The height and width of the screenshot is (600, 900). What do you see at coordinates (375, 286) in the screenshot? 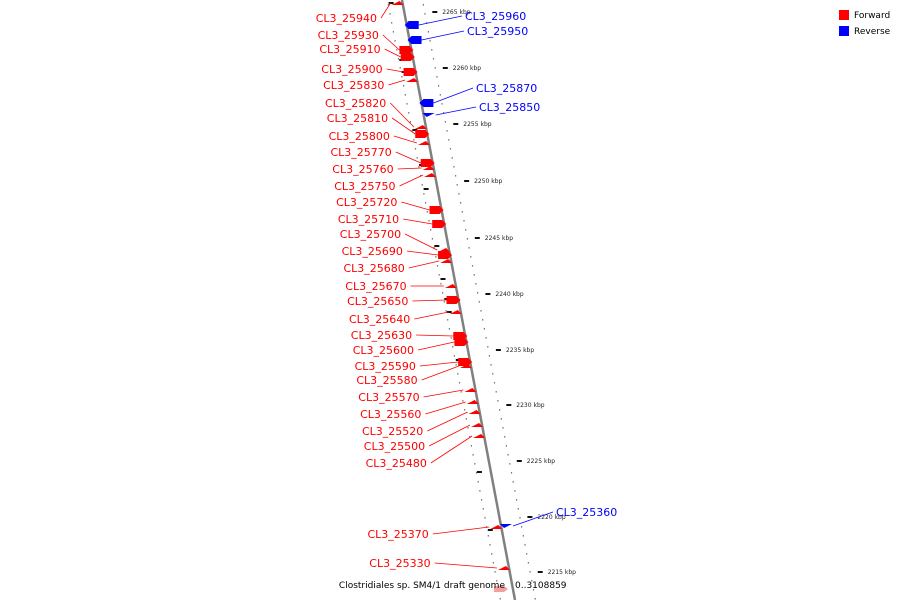
I see `forward-gene-label: CL3_25670` at bounding box center [375, 286].